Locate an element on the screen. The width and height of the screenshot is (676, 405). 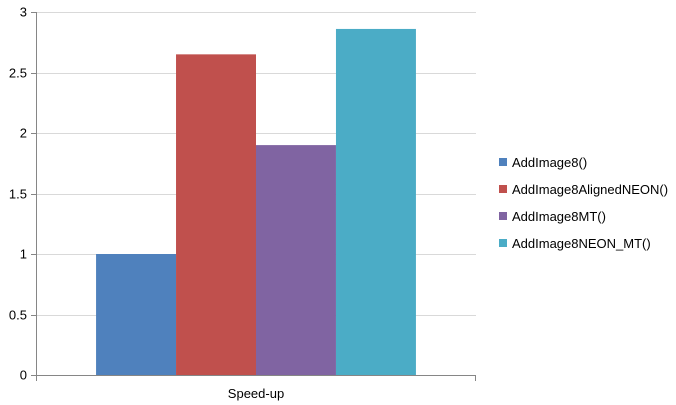
y-tick-label: 1 is located at coordinates (23, 254).